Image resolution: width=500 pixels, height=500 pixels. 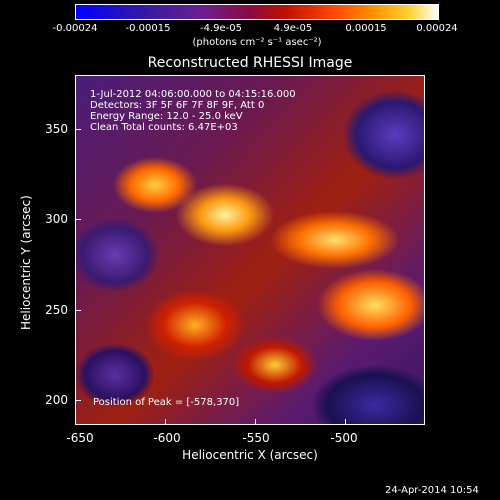 I want to click on y-tick-label: 250, so click(x=56, y=310).